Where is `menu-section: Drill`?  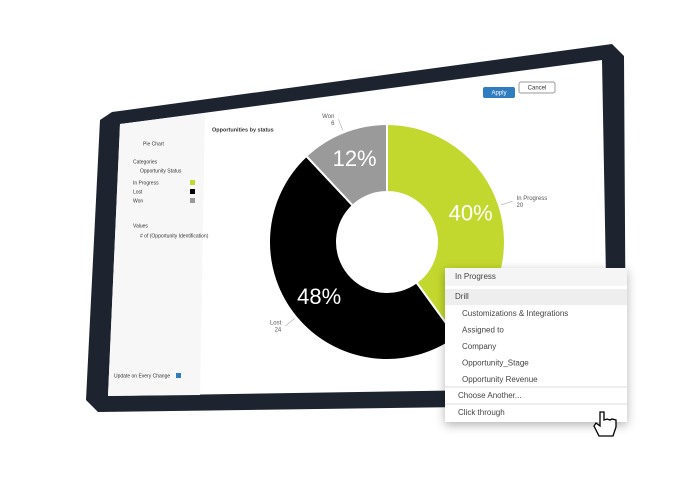
menu-section: Drill is located at coordinates (462, 296).